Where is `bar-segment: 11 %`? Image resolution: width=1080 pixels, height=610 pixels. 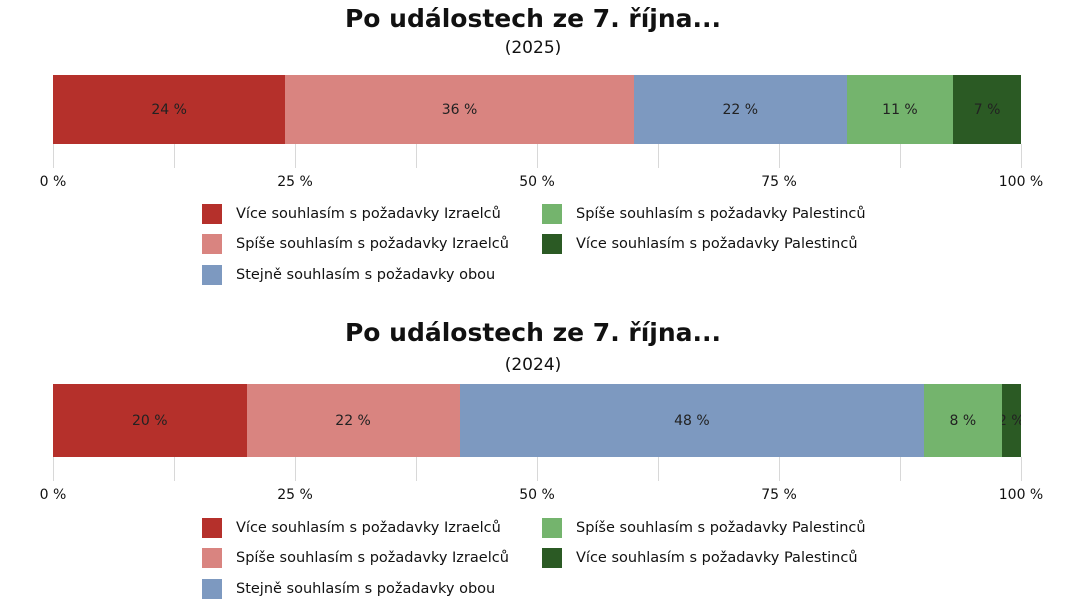 bar-segment: 11 % is located at coordinates (900, 109).